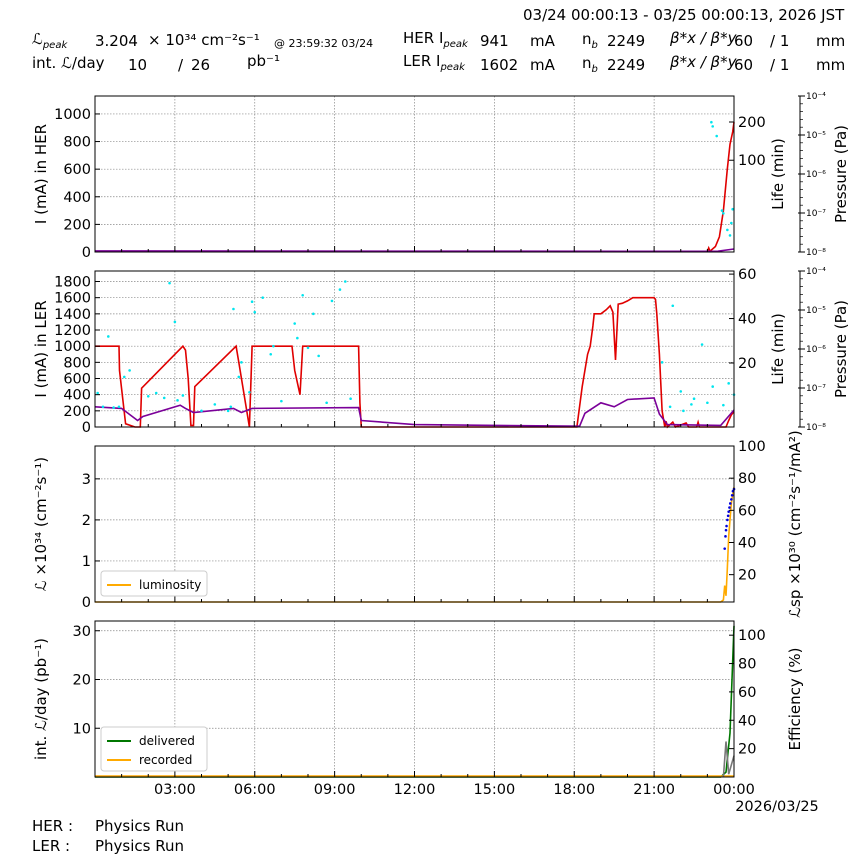 This screenshot has width=864, height=864. What do you see at coordinates (747, 511) in the screenshot?
I see `lum-y2tick-label: 60` at bounding box center [747, 511].